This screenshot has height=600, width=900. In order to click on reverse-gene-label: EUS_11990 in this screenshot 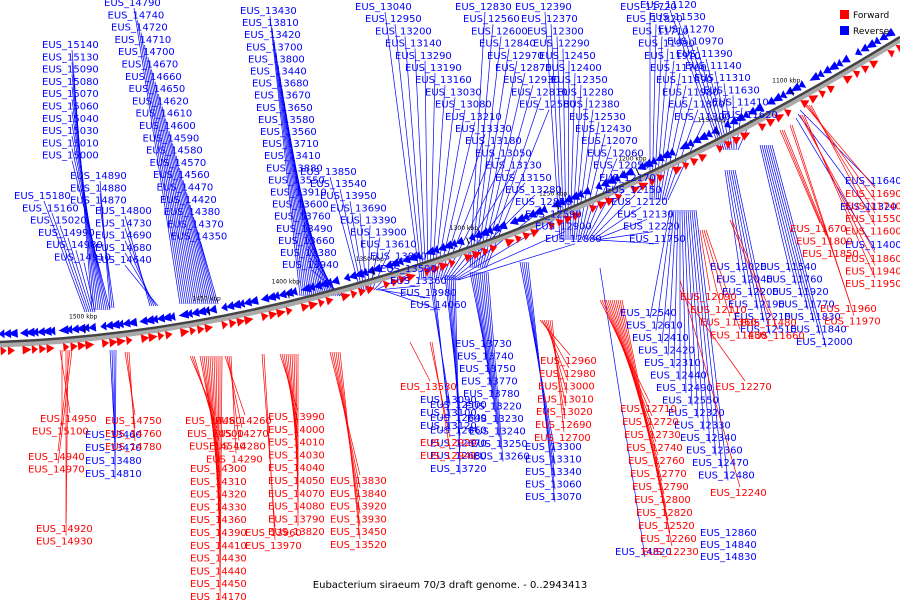, I will do `click(666, 44)`.